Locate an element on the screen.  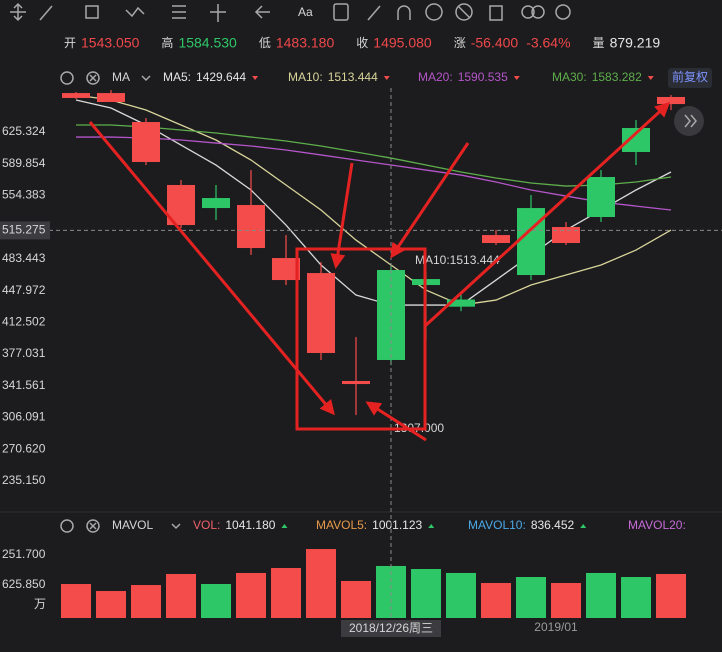
quote-value: 879.219 is located at coordinates (635, 43).